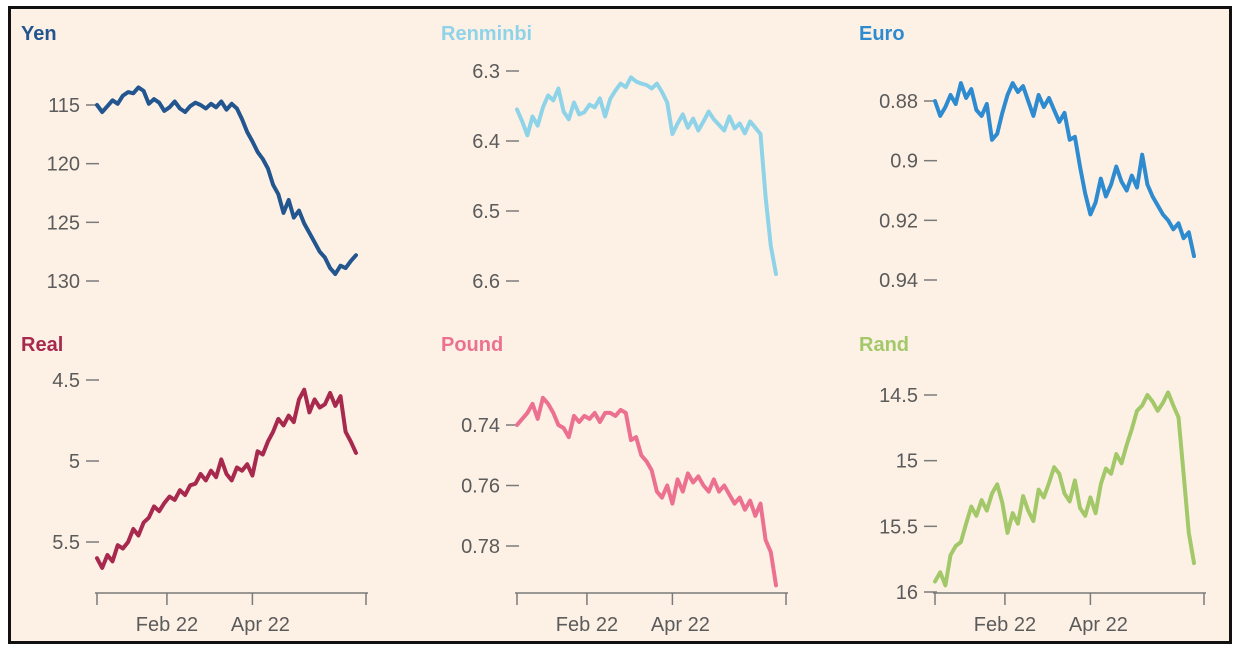 This screenshot has height=653, width=1242. I want to click on y-tick-label: 0.88, so click(898, 102).